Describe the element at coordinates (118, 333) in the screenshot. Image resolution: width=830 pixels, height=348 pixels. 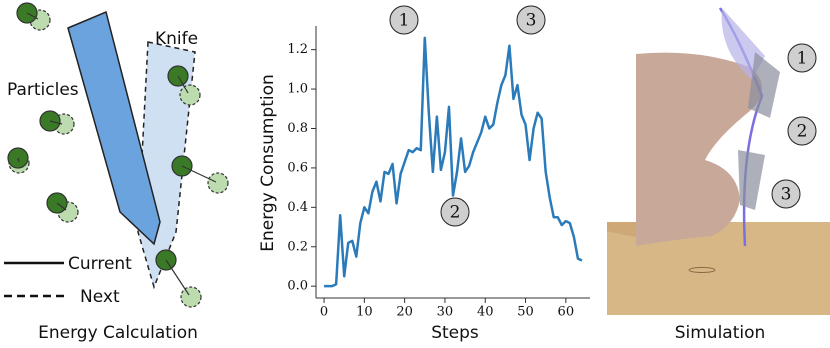
I see `diagram-caption: Energy Calculation` at that location.